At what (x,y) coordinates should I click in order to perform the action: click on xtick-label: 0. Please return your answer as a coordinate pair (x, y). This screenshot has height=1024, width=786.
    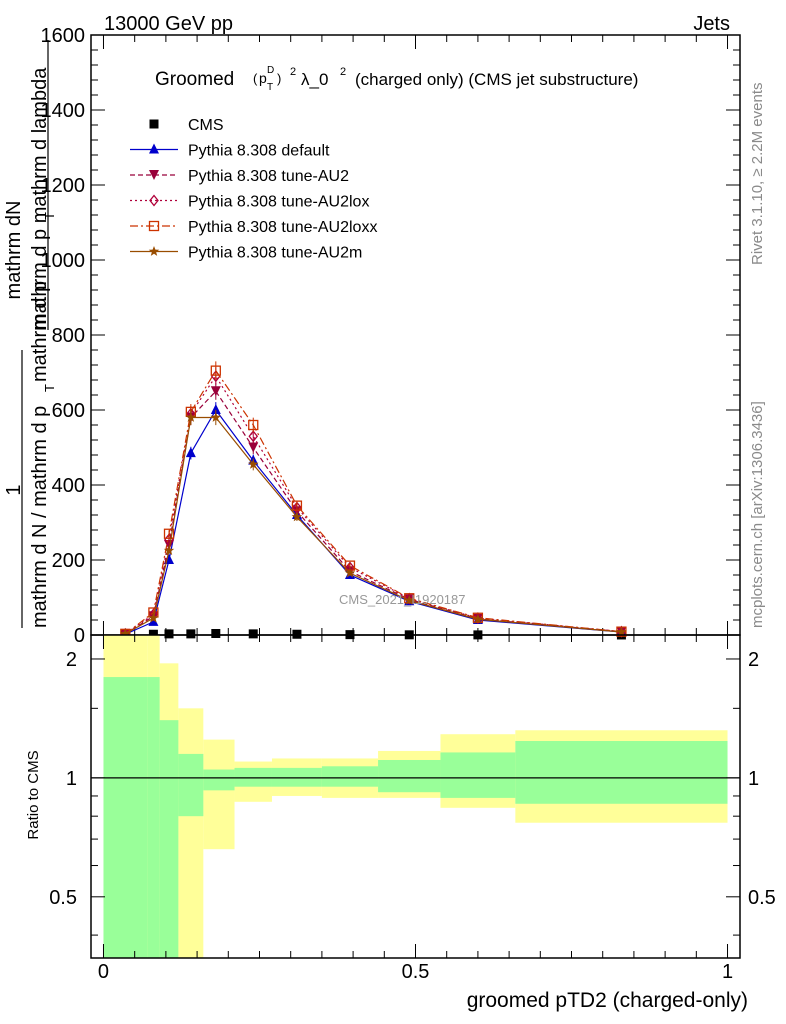
    Looking at the image, I should click on (103, 972).